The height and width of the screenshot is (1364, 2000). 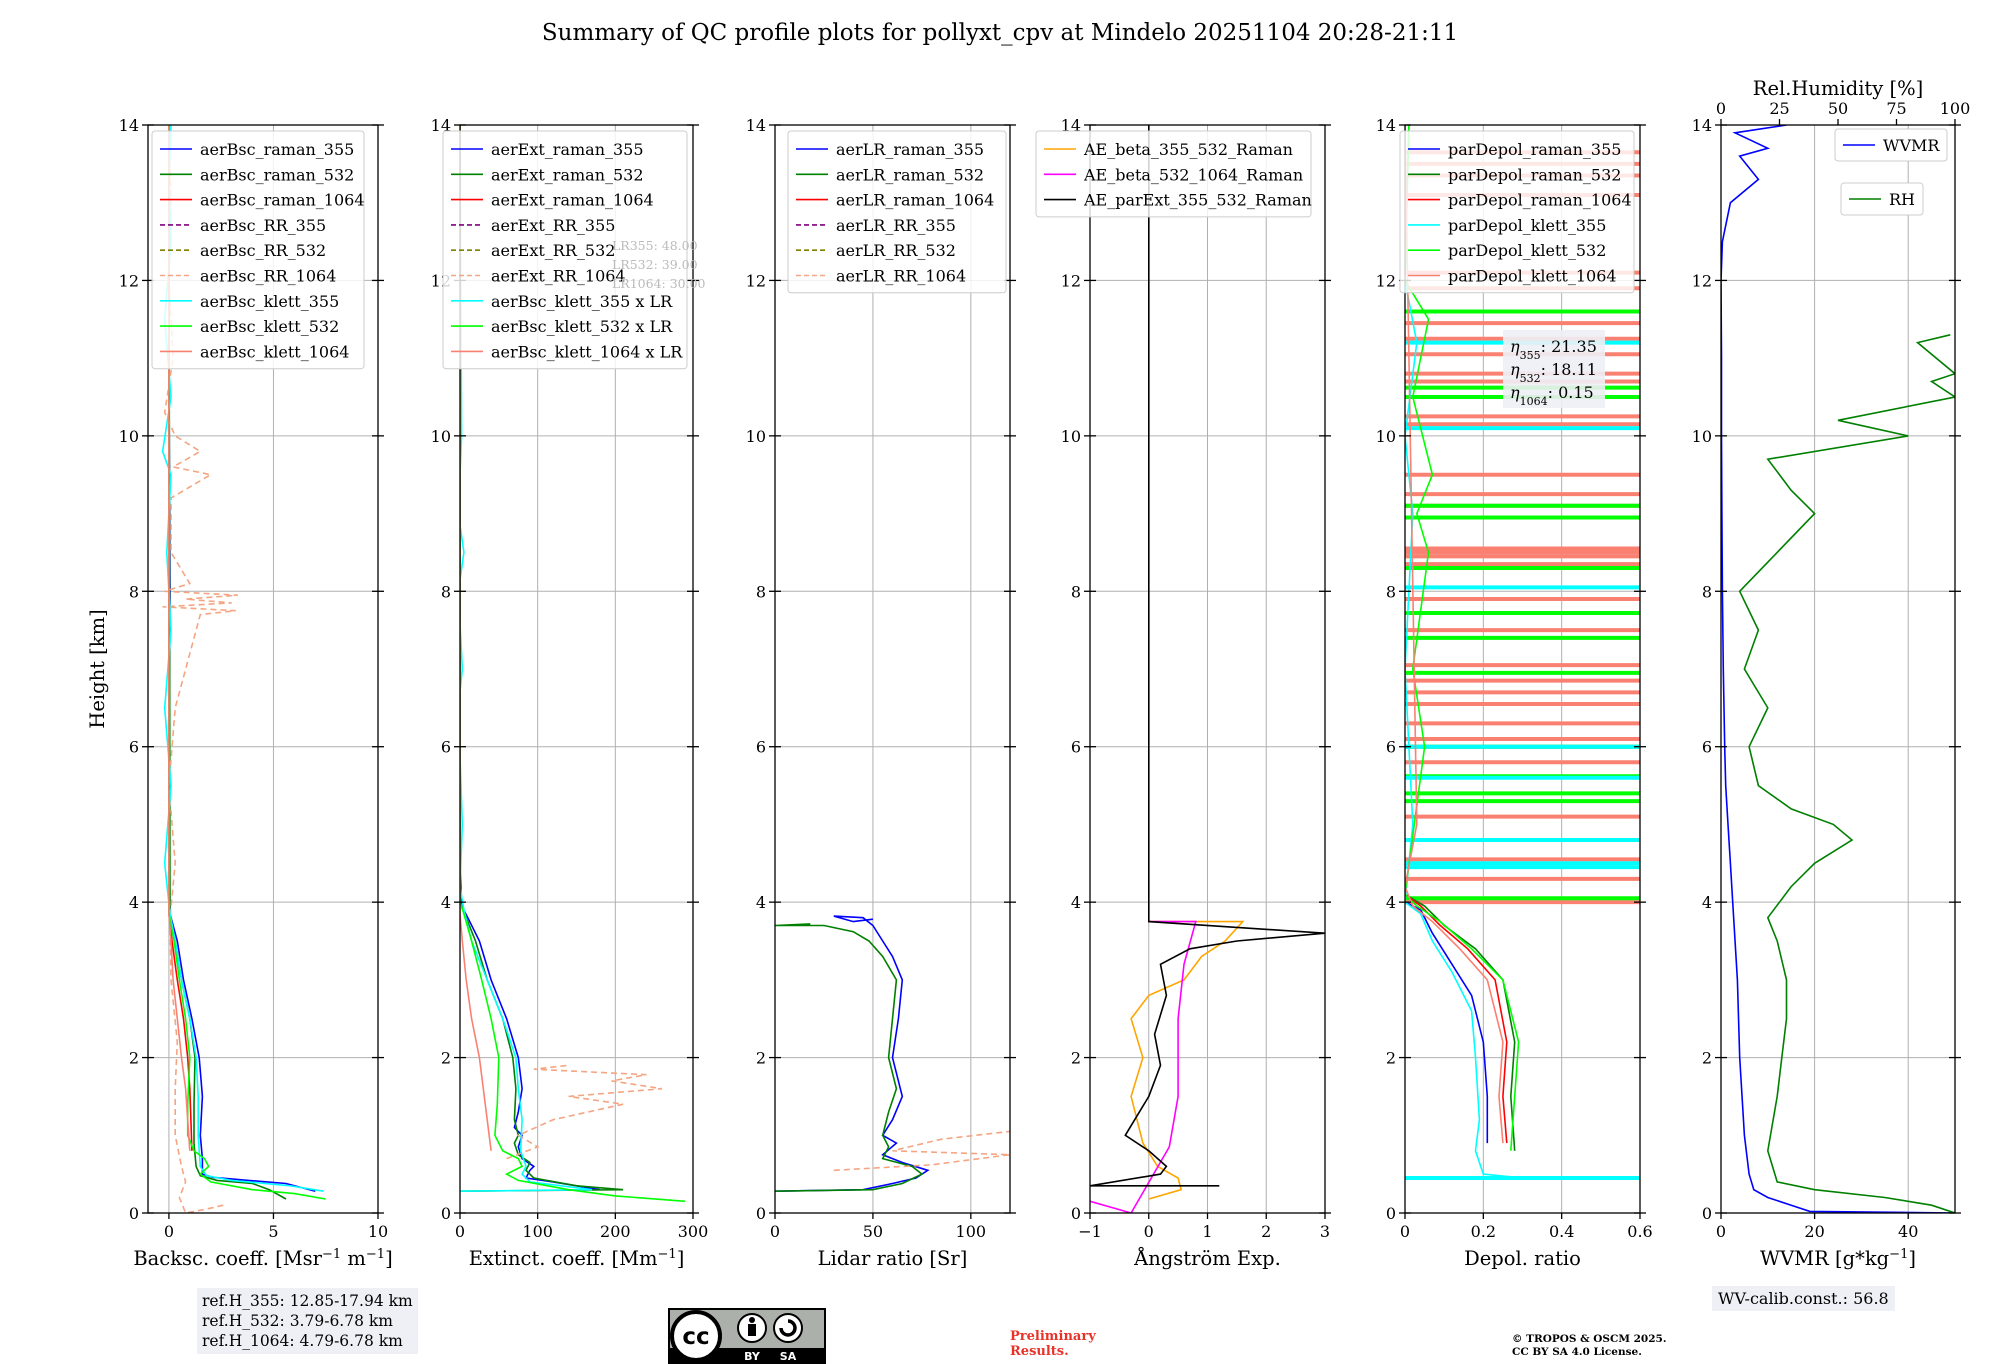 What do you see at coordinates (1193, 174) in the screenshot?
I see `legend-label: AE_beta_532_1064_Raman` at bounding box center [1193, 174].